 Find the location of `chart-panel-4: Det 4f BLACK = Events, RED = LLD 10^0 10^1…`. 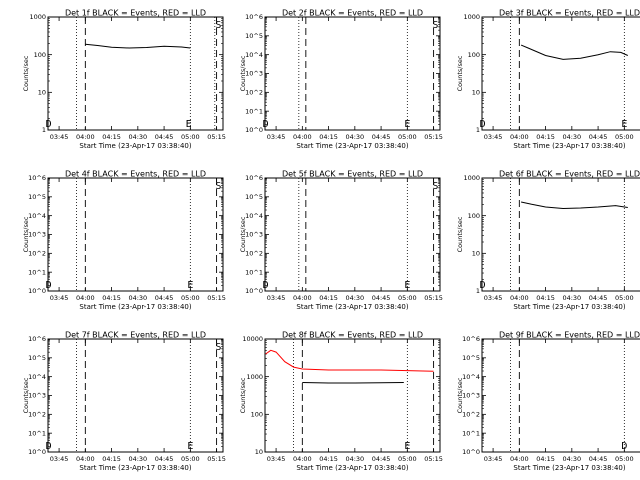

chart-panel-4: Det 4f BLACK = Events, RED = LLD 10^0 10^1… is located at coordinates (124, 241).